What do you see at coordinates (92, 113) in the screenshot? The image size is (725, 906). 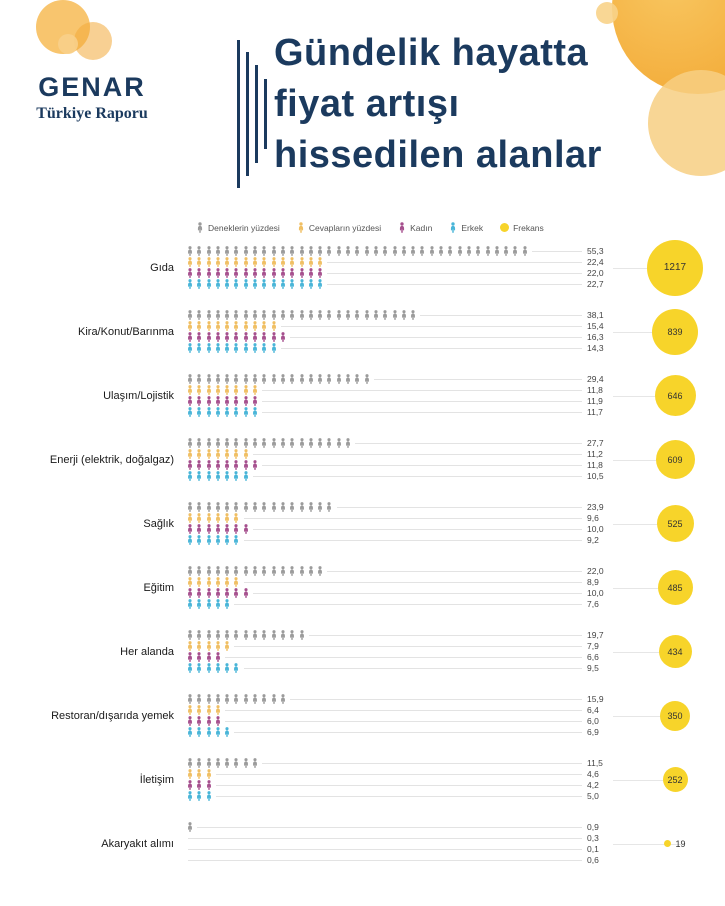 I see `brand-subtitle: Türkiye Raporu` at bounding box center [92, 113].